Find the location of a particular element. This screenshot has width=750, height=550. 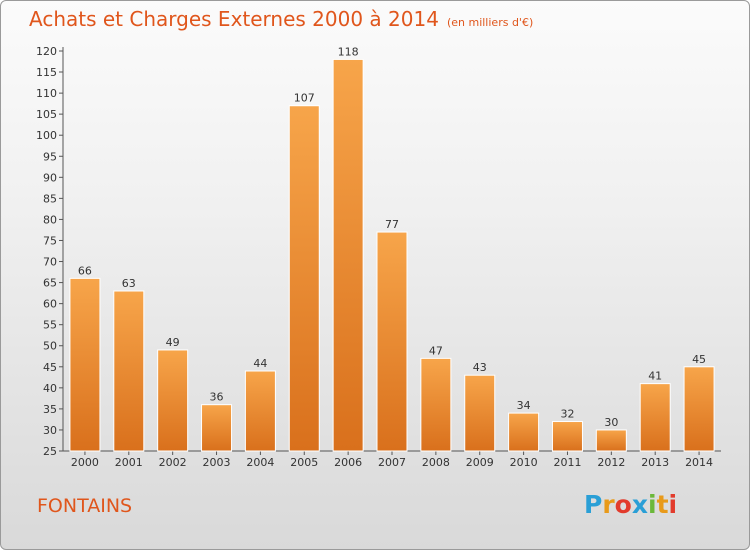

data-label: 77 is located at coordinates (392, 224).